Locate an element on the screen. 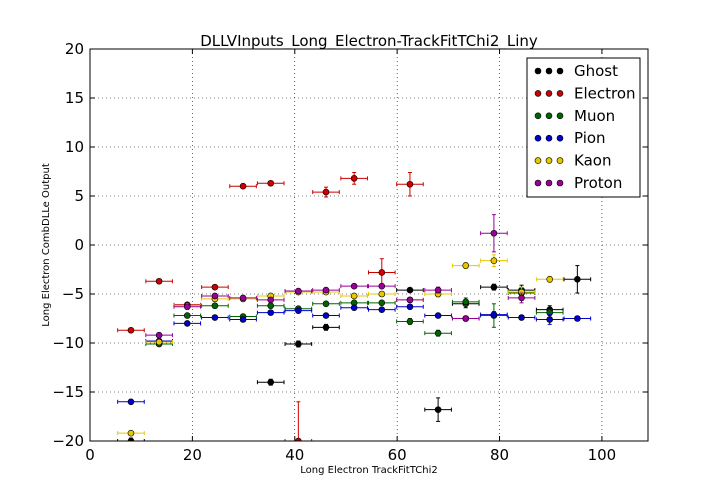 The image size is (720, 504). legend-label-electron: Electron is located at coordinates (605, 93).